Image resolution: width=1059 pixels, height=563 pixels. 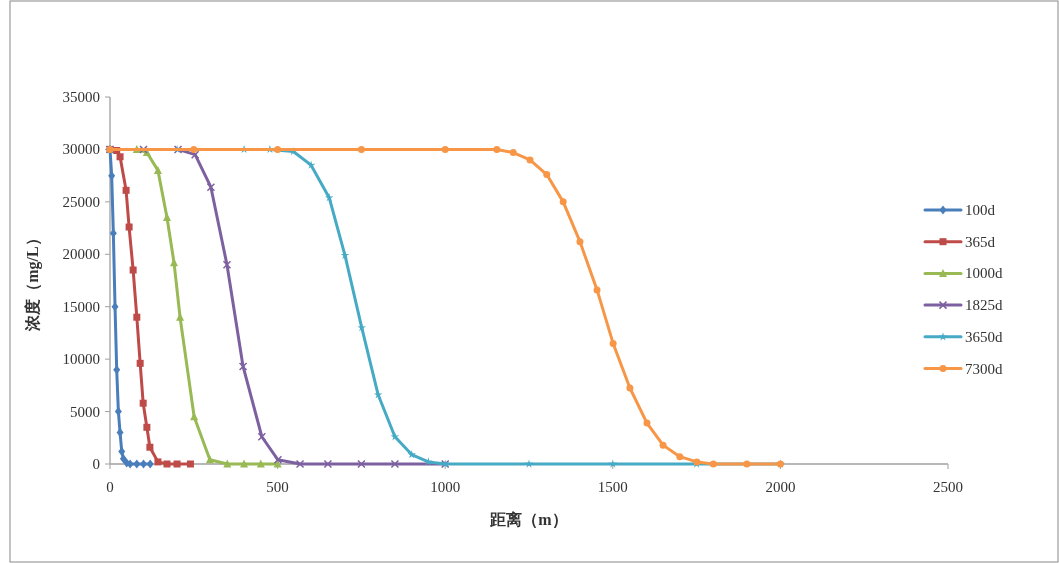 What do you see at coordinates (81, 359) in the screenshot?
I see `y-tick-label: 10000` at bounding box center [81, 359].